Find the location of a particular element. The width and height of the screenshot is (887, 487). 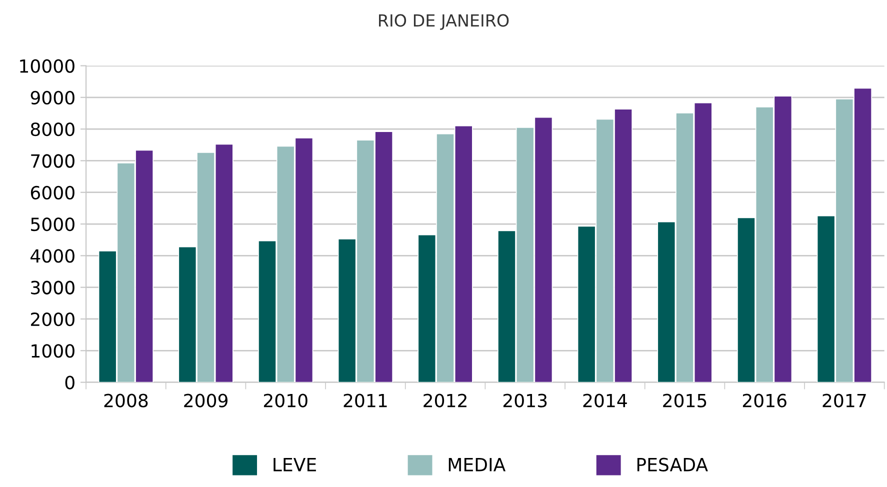

x-tick-label: 2017 is located at coordinates (844, 401).